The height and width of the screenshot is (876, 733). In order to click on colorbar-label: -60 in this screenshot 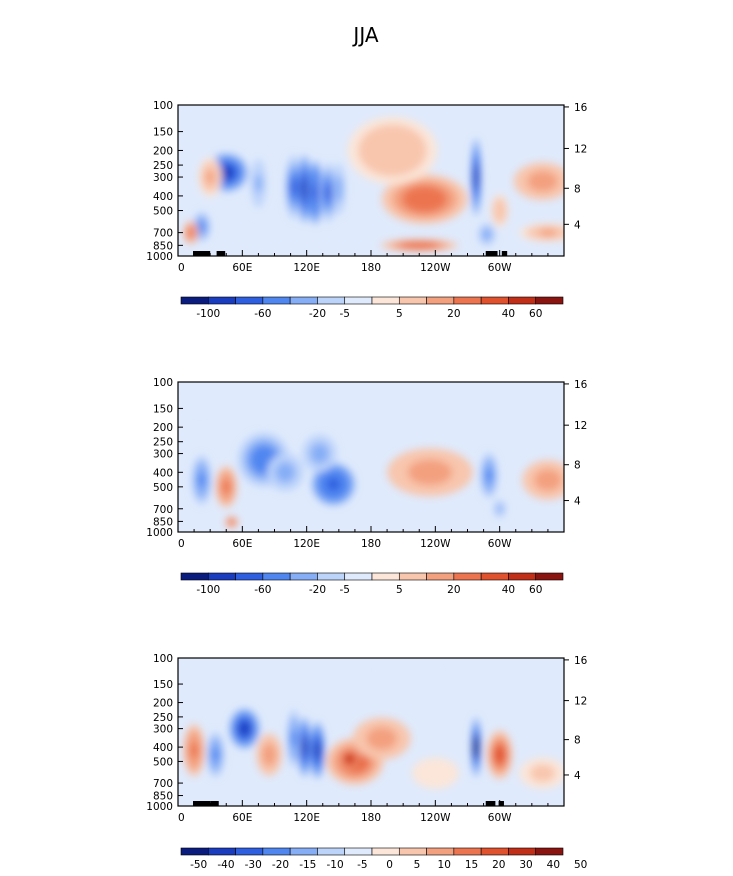, I will do `click(262, 314)`.